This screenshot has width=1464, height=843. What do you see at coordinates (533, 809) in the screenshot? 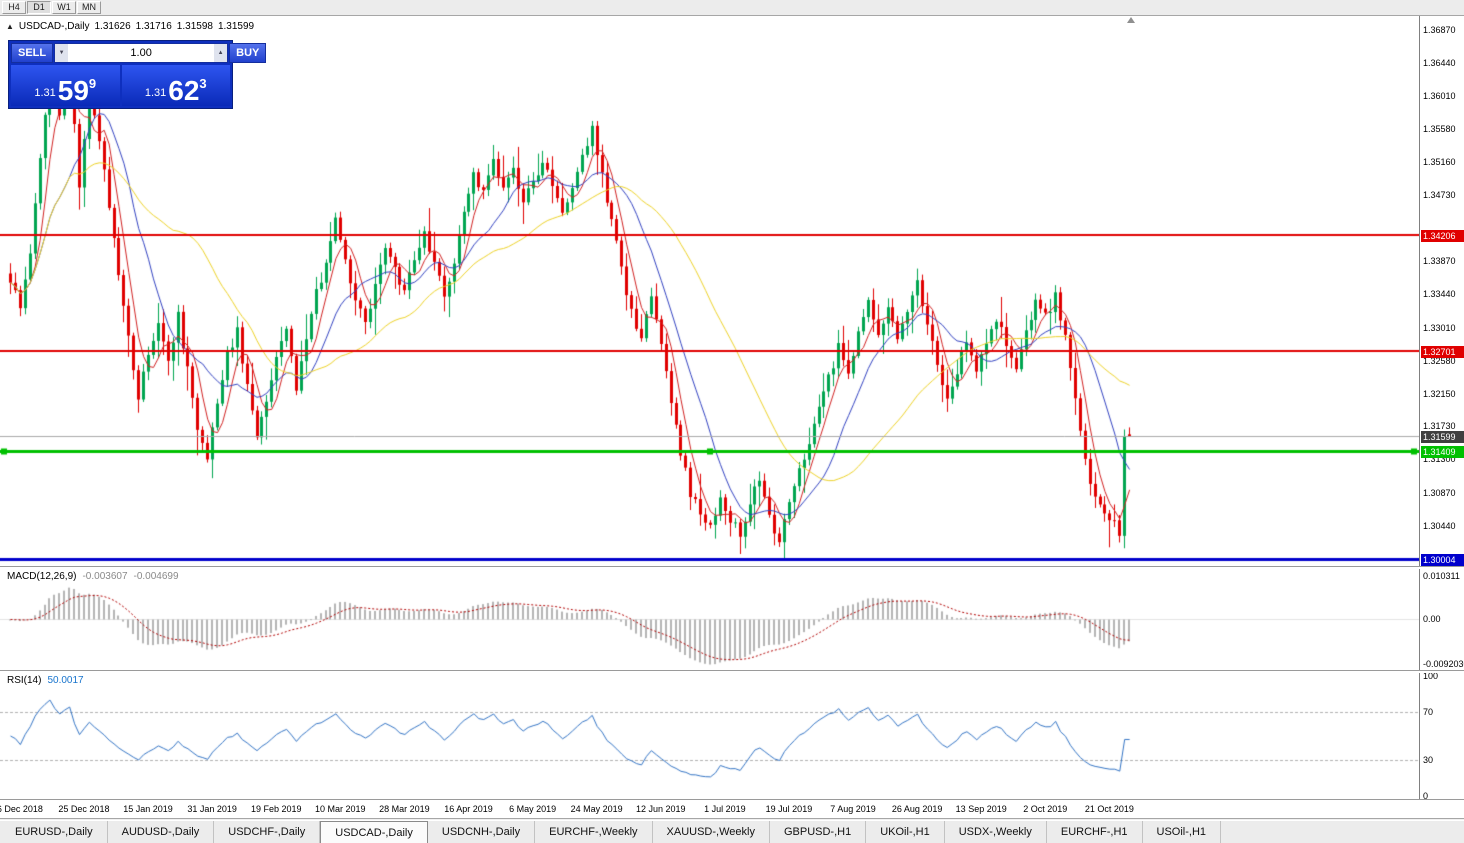
I see `date-axis-label: 6 May 2019` at bounding box center [533, 809].